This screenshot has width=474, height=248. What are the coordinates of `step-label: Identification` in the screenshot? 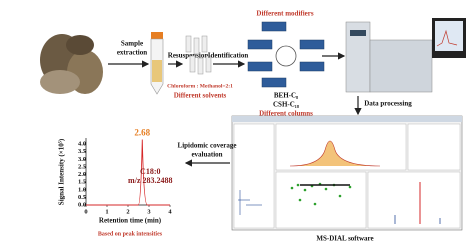 It's located at (228, 56).